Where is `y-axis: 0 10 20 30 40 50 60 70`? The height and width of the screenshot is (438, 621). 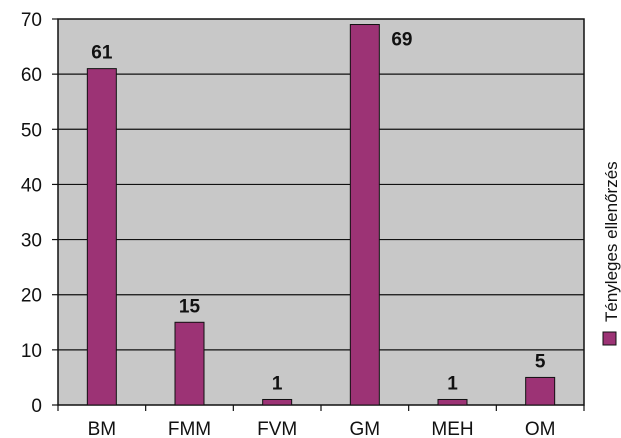
y-axis: 0 10 20 30 40 50 60 70 is located at coordinates (39, 213).